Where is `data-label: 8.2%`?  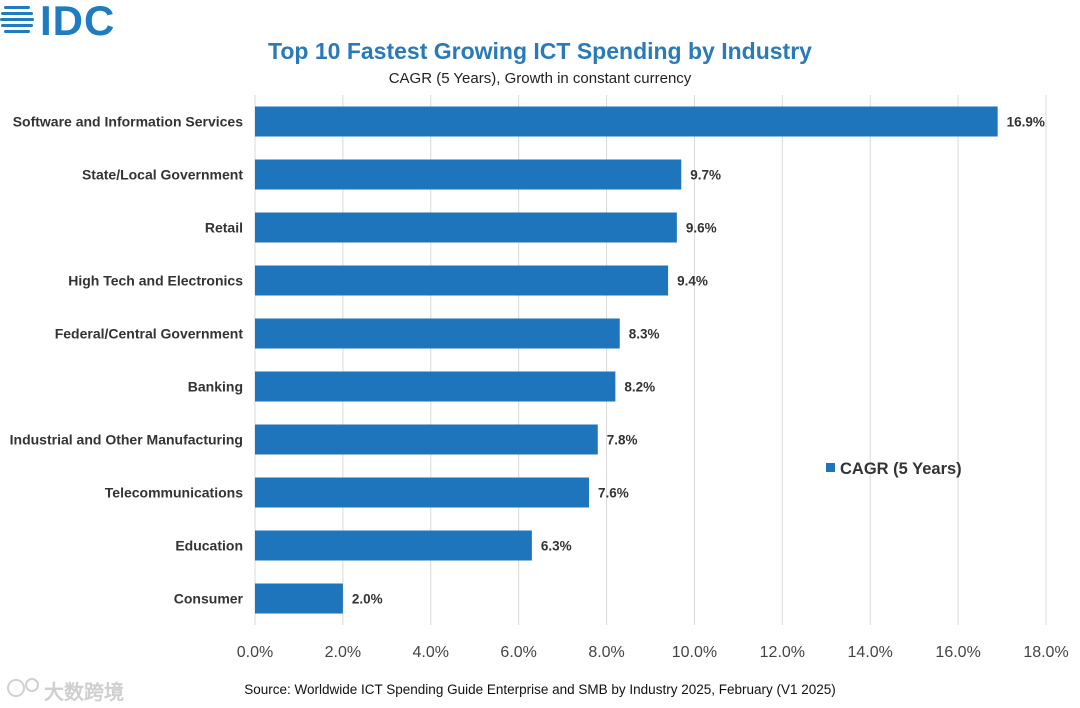
data-label: 8.2% is located at coordinates (639, 387).